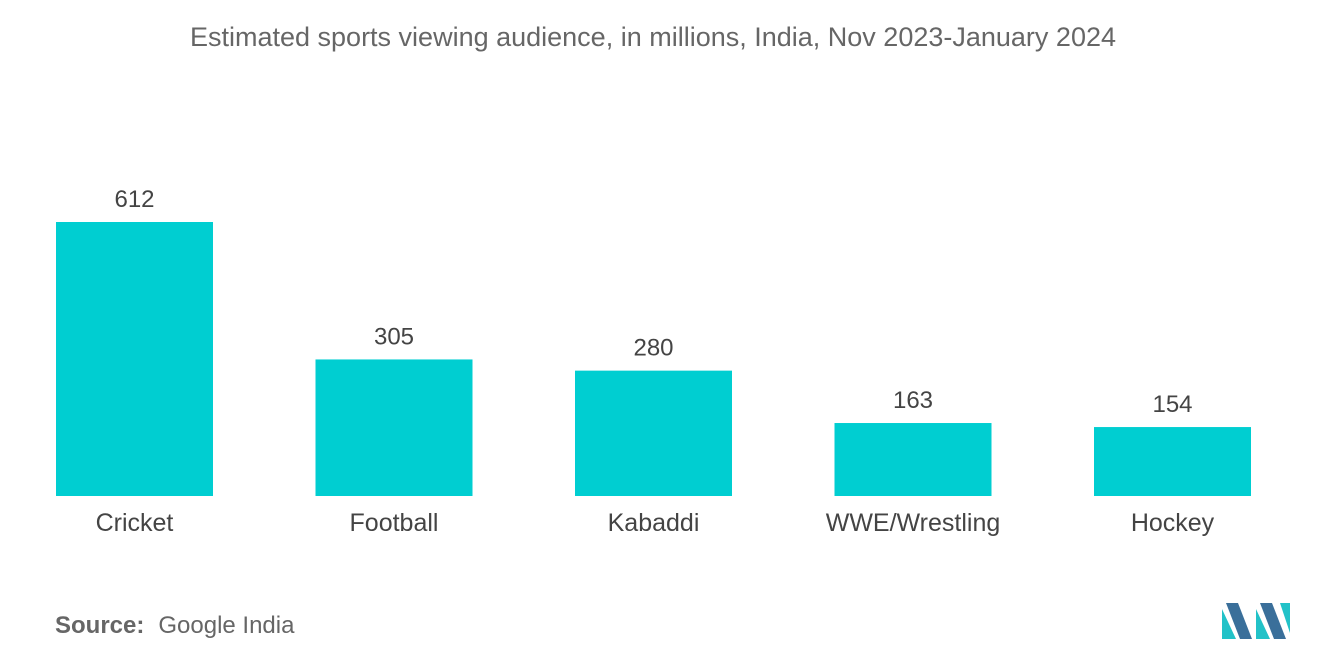 The width and height of the screenshot is (1320, 665). I want to click on value-label: 280, so click(653, 348).